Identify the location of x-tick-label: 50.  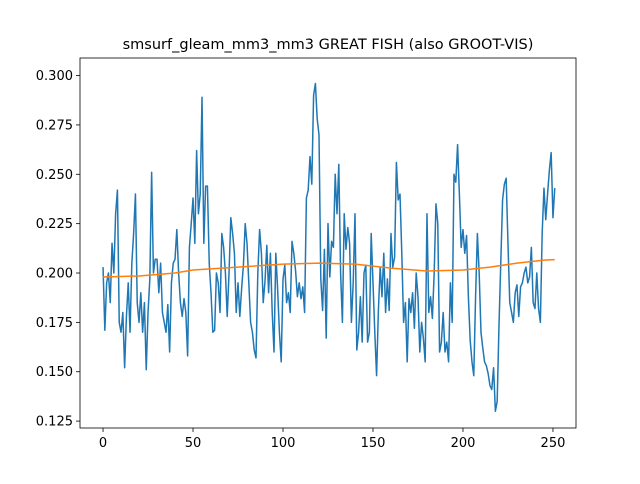
(193, 443).